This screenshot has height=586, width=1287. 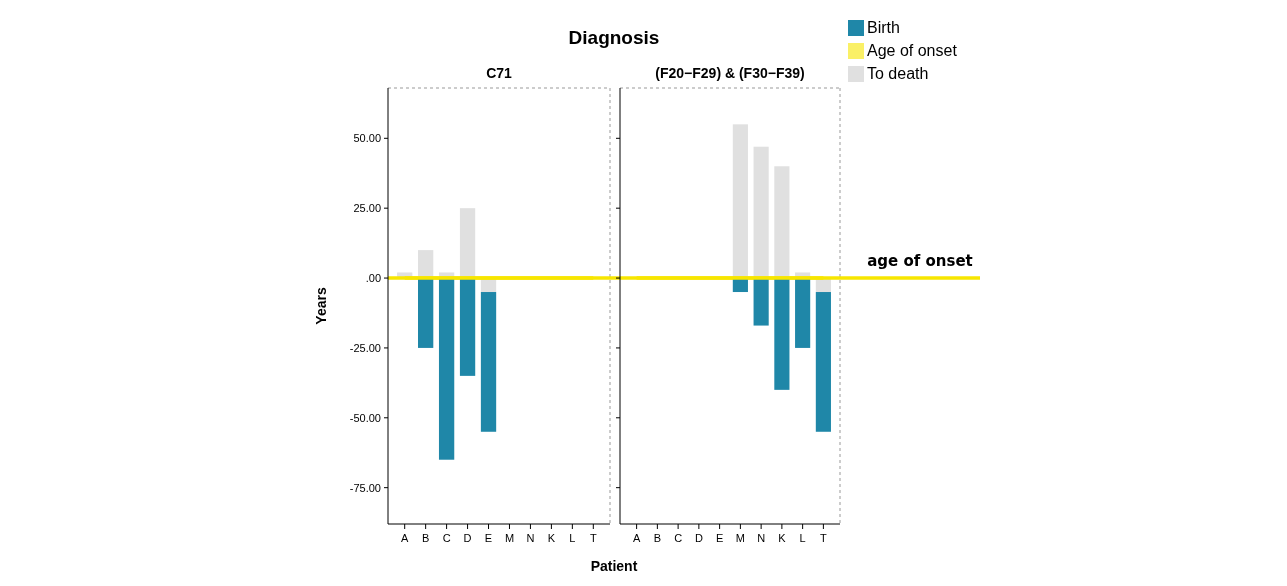 I want to click on y-axis-title: Years, so click(x=321, y=306).